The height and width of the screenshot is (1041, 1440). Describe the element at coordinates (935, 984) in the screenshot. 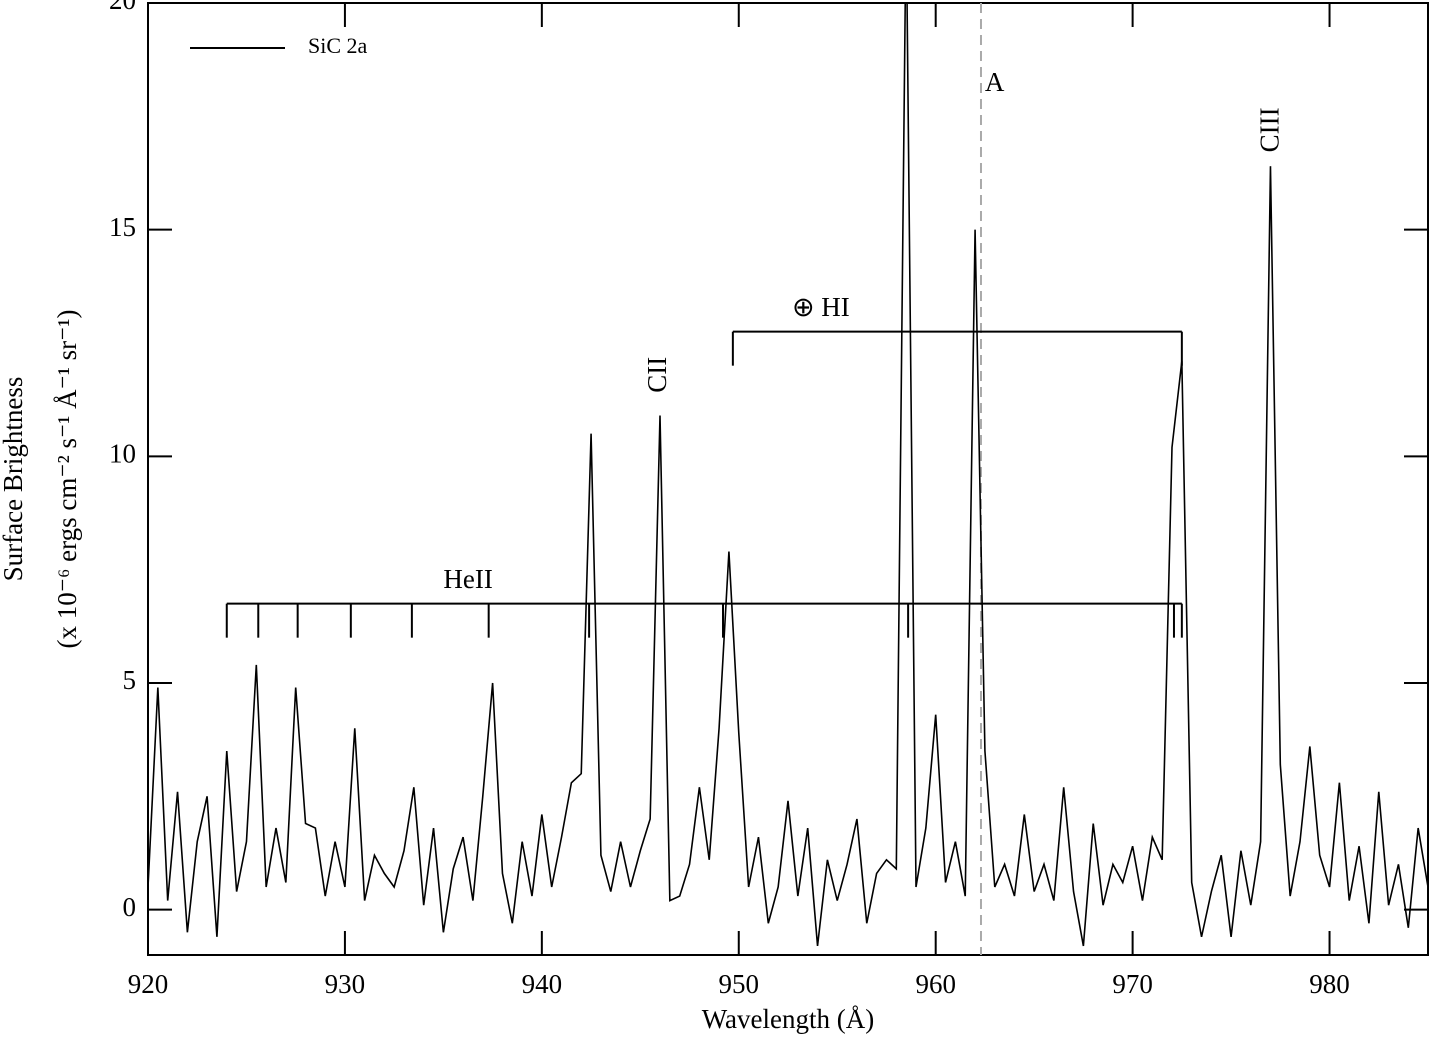

I see `x-tick-label: 960` at that location.